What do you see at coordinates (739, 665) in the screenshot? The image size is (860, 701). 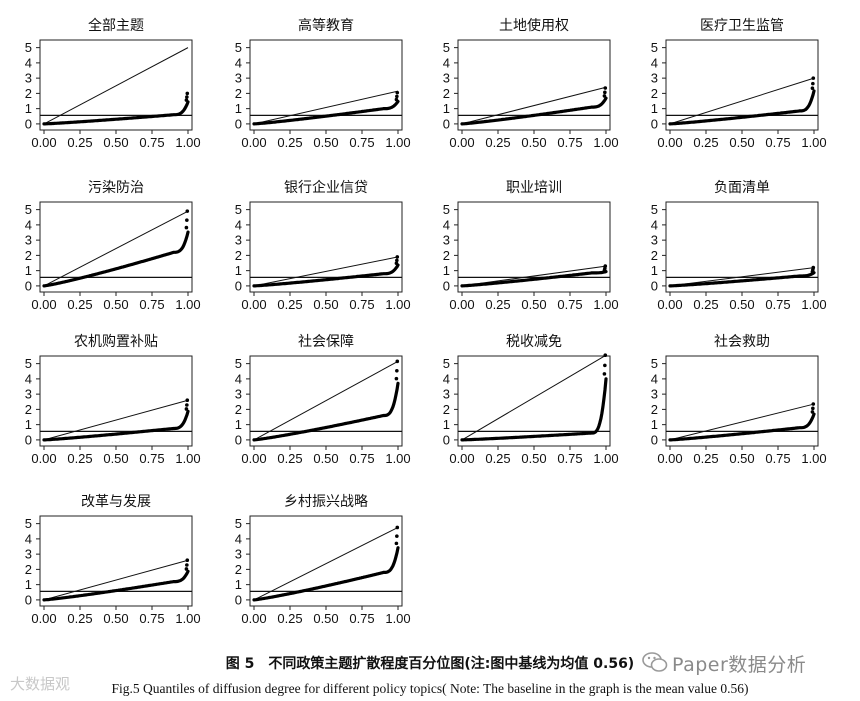 I see `watermark-right-text: Paper数据分析` at bounding box center [739, 665].